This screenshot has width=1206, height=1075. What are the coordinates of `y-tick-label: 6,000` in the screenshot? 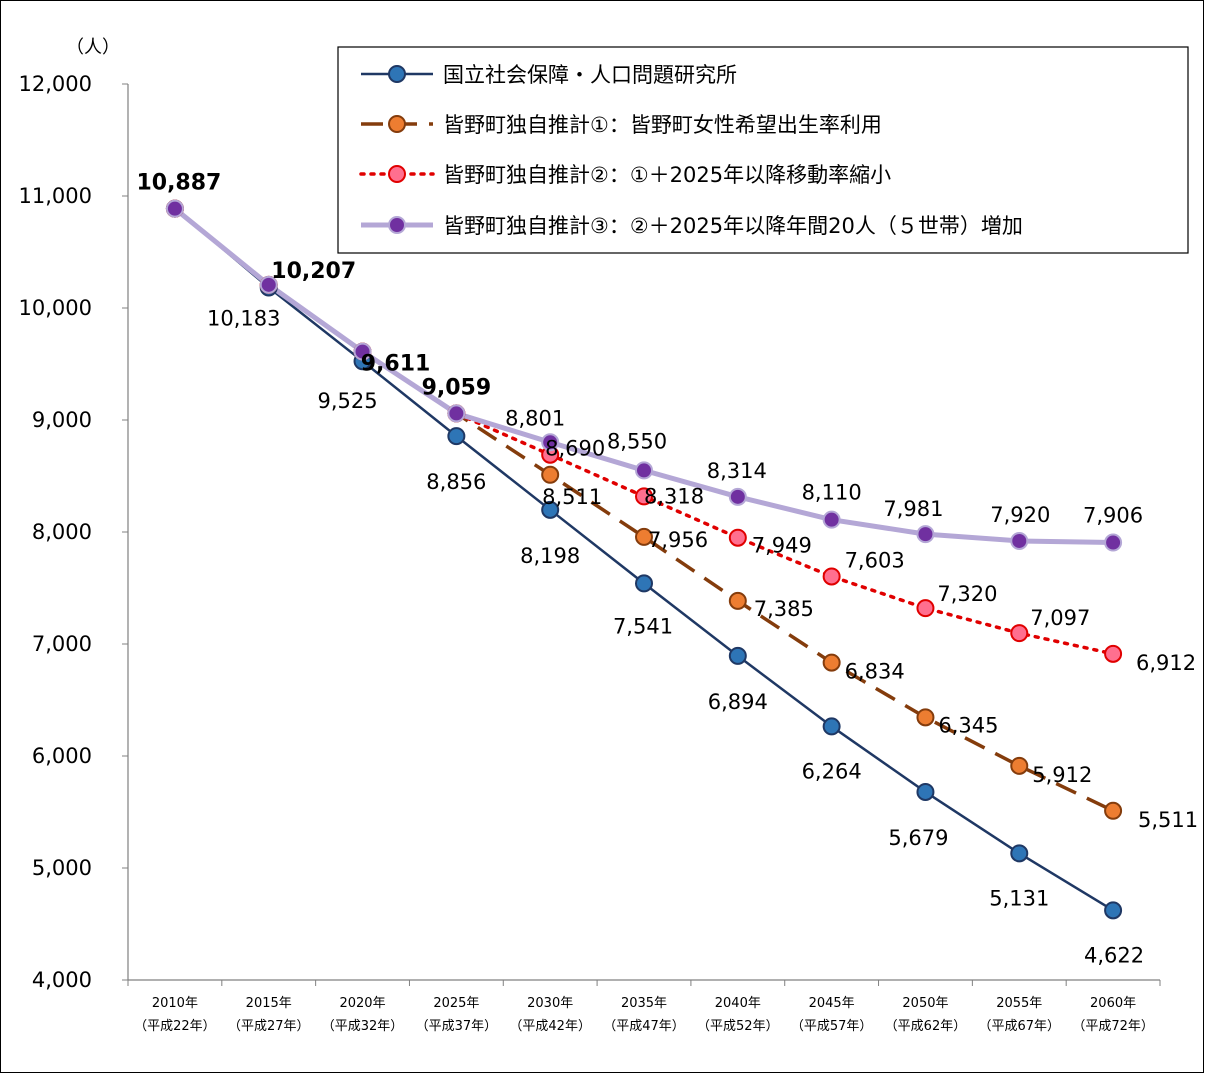 It's located at (62, 756).